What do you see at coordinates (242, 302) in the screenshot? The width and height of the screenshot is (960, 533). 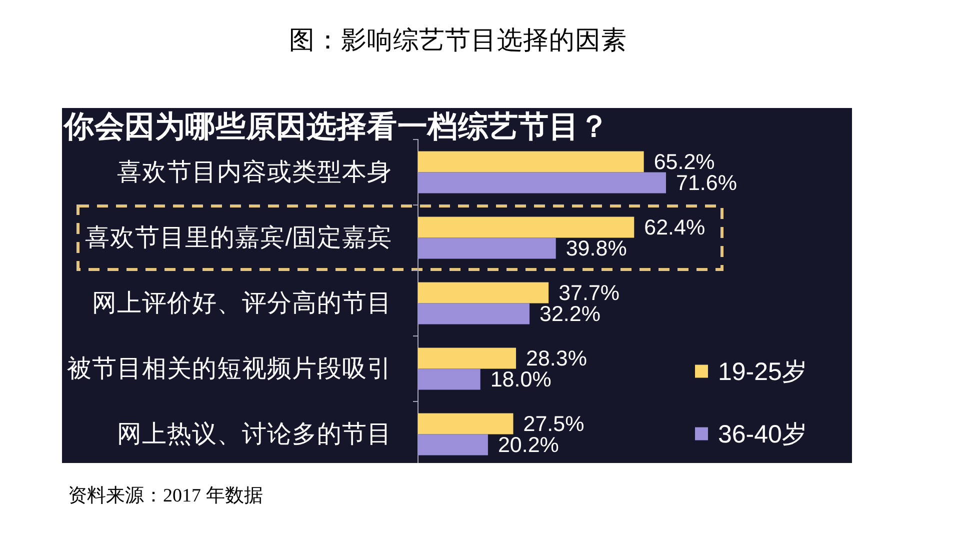 I see `y-tick-label: 网上评价好、评分高的节目` at bounding box center [242, 302].